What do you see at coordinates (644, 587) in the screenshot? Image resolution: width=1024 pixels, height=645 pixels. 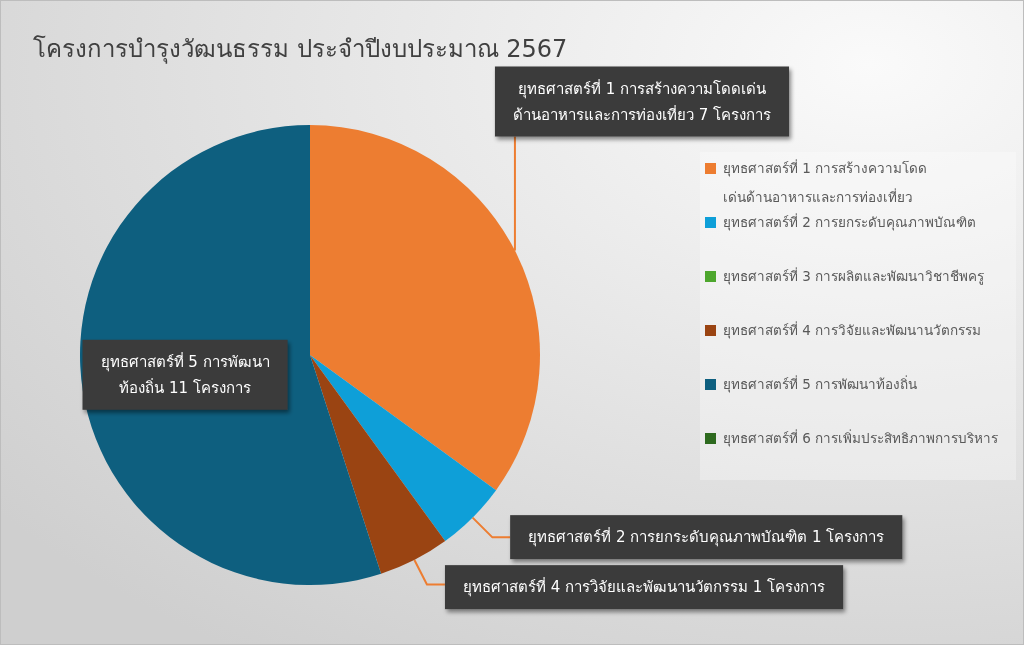 I see `data-label: ยุทธศาสตร์ที่ 4 การวิจัยและพัฒนานวัตกรรม 1 โครงการ` at bounding box center [644, 587].